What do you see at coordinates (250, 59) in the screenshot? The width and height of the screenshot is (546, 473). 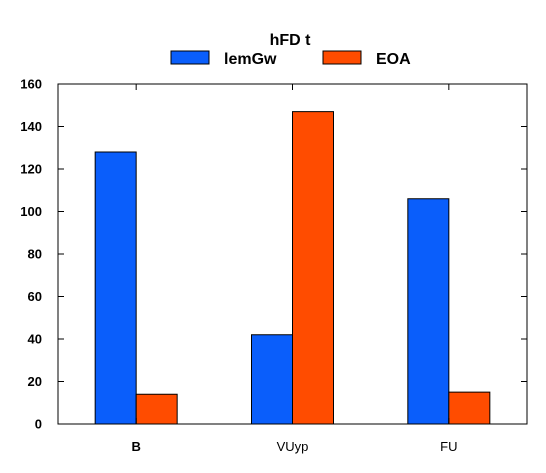 I see `legend-label-series-1: lemGw` at bounding box center [250, 59].